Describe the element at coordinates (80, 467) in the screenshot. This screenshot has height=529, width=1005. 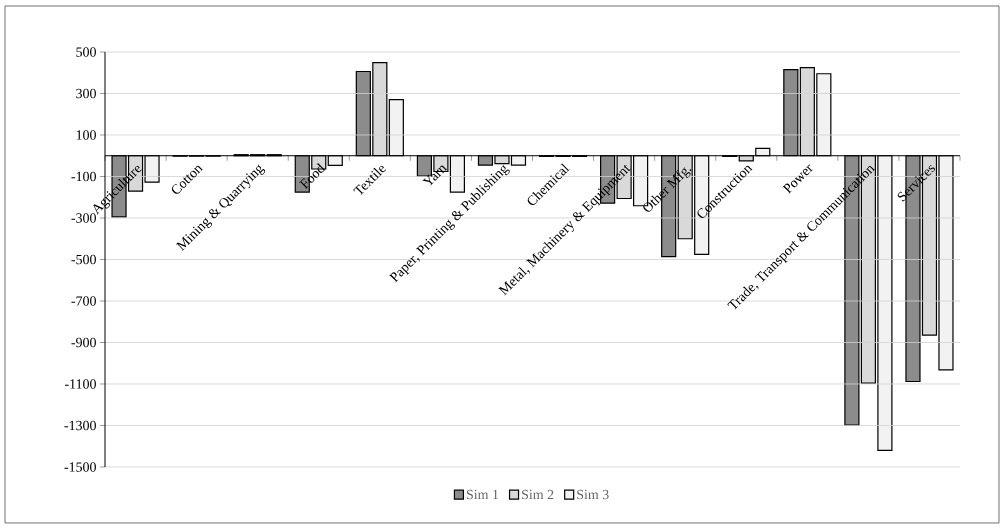
I see `y-tick-label: -1500` at that location.